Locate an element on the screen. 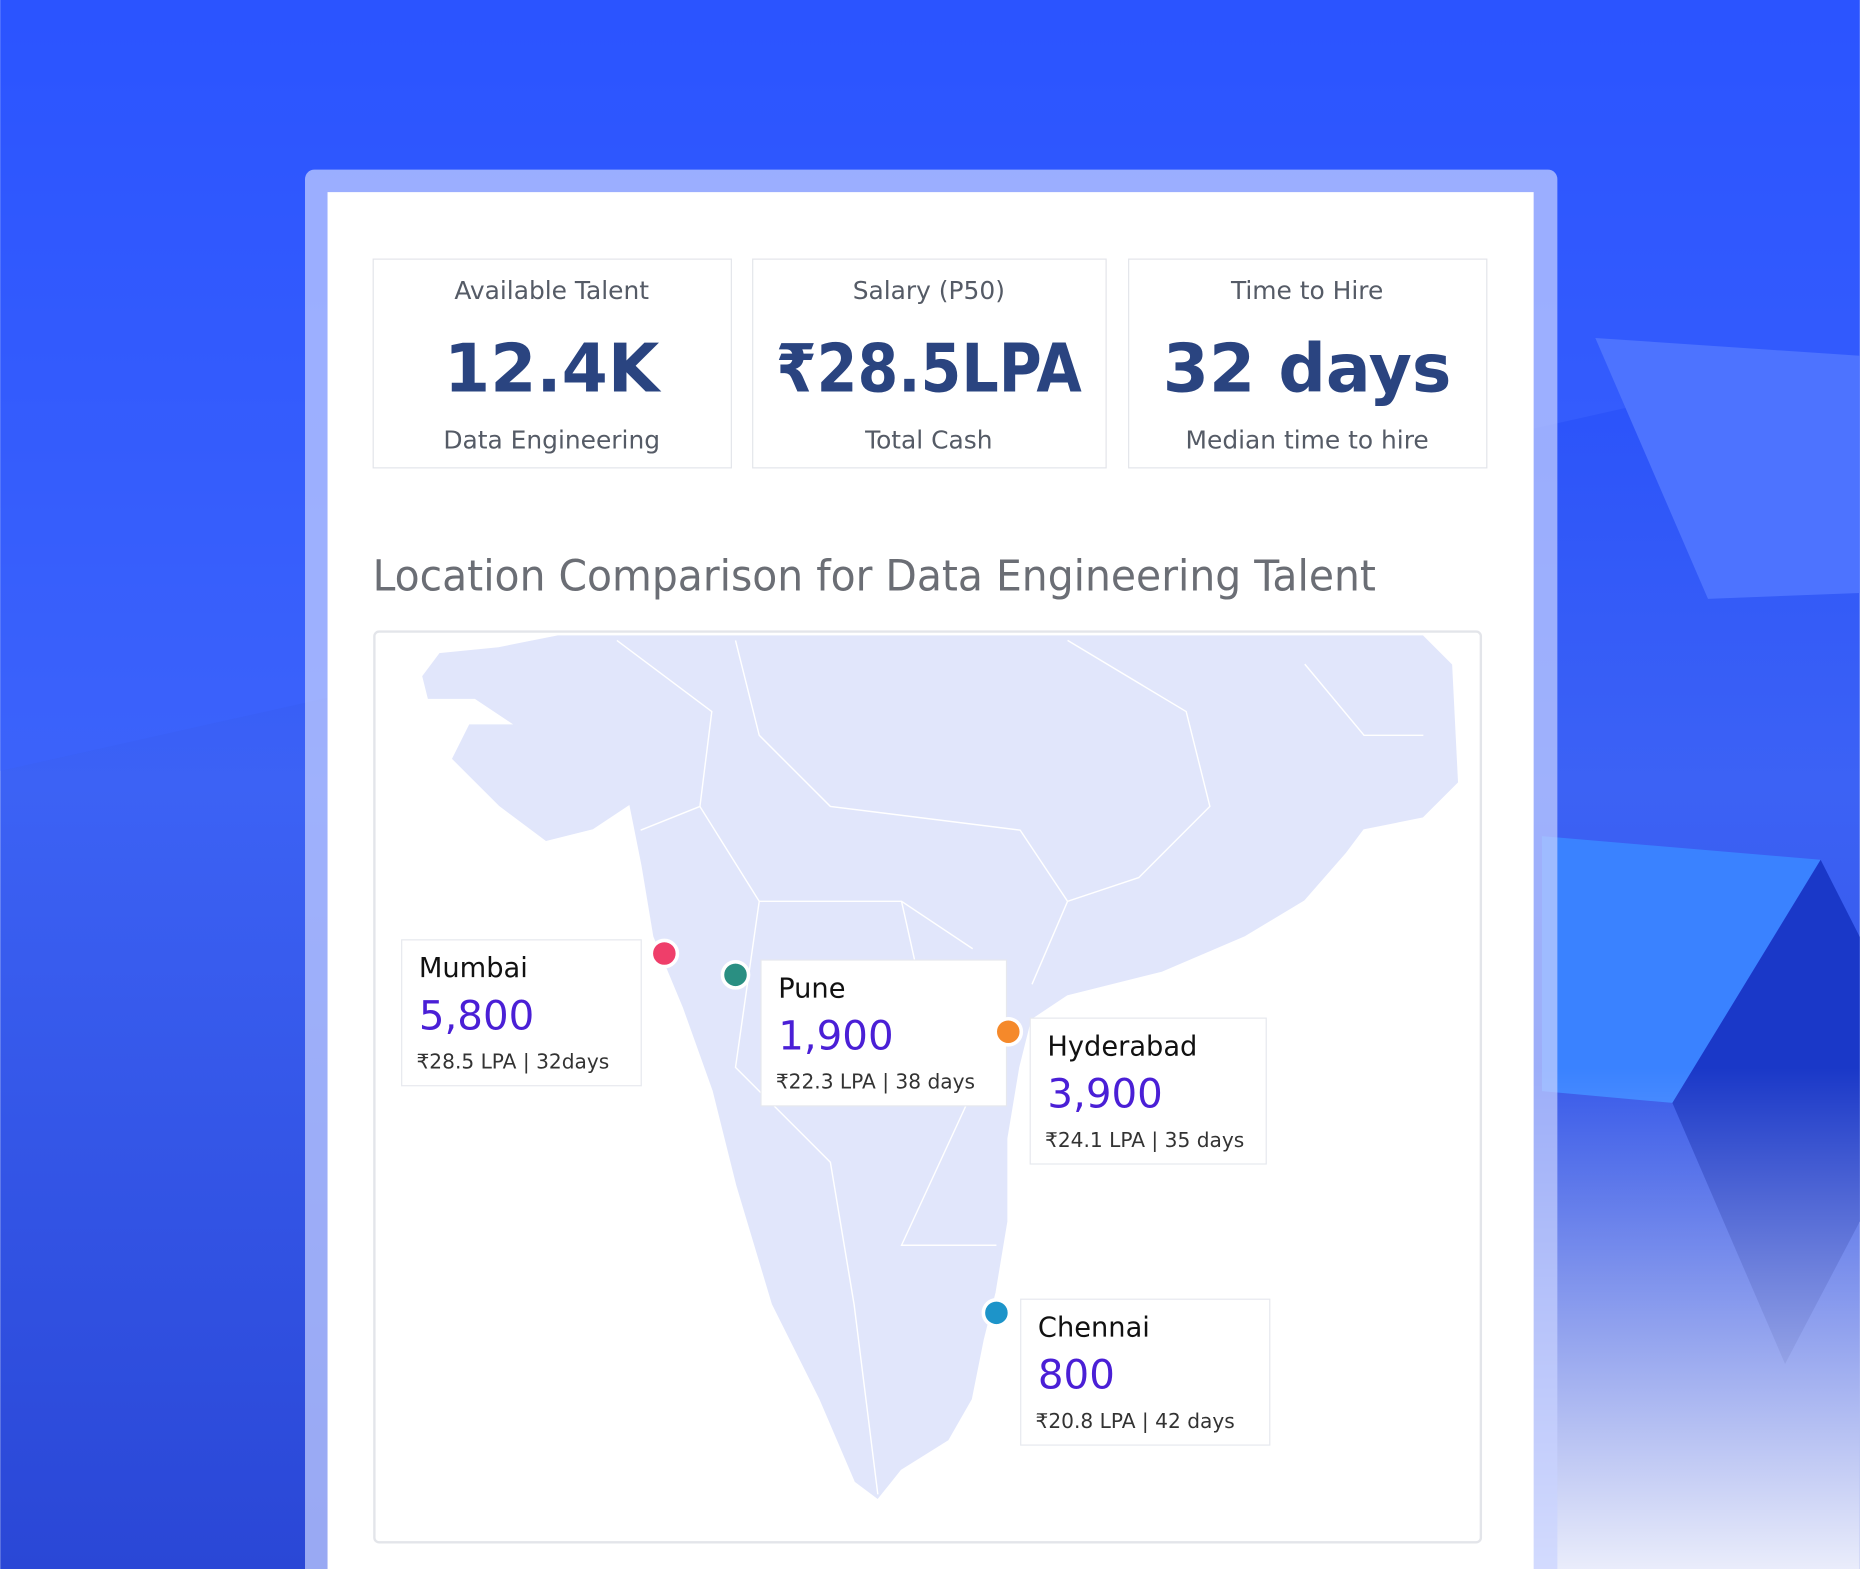 The height and width of the screenshot is (1569, 1860). stat-sub: Total Cash is located at coordinates (928, 439).